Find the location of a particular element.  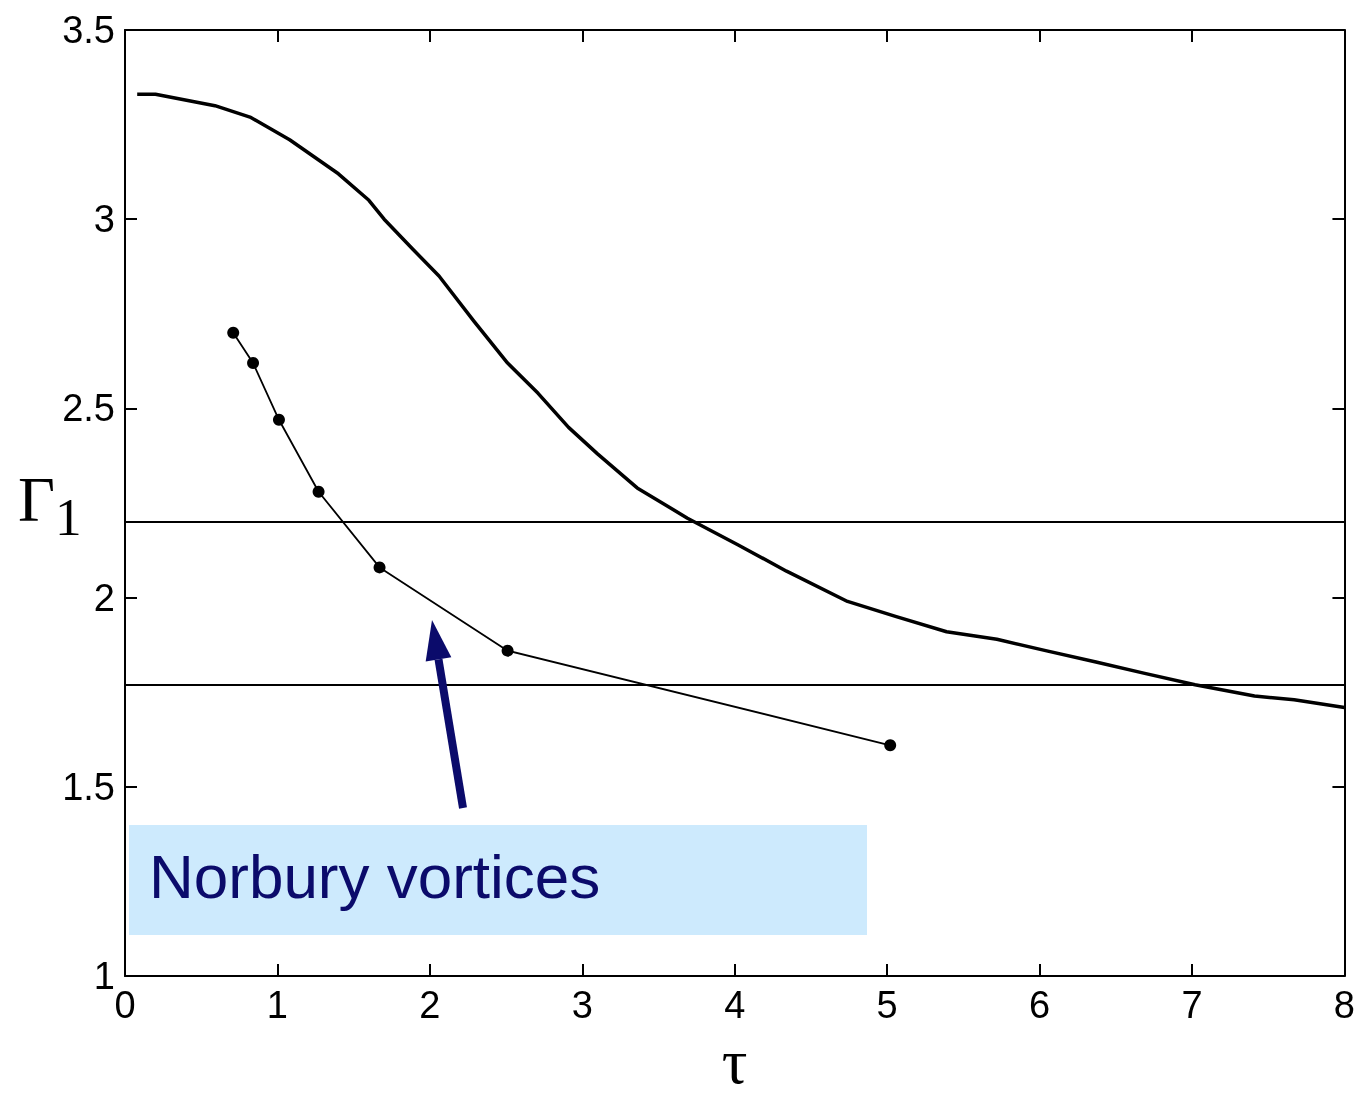

y-axis-title: Γ$_{1}$ is located at coordinates (50, 505).